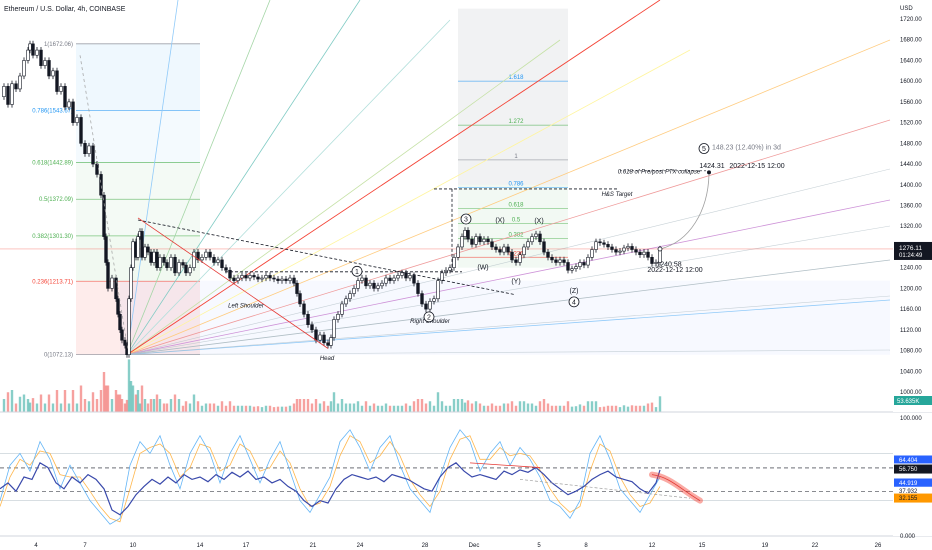 The height and width of the screenshot is (550, 932). Describe the element at coordinates (765, 546) in the screenshot. I see `time-tick-label: 19` at that location.